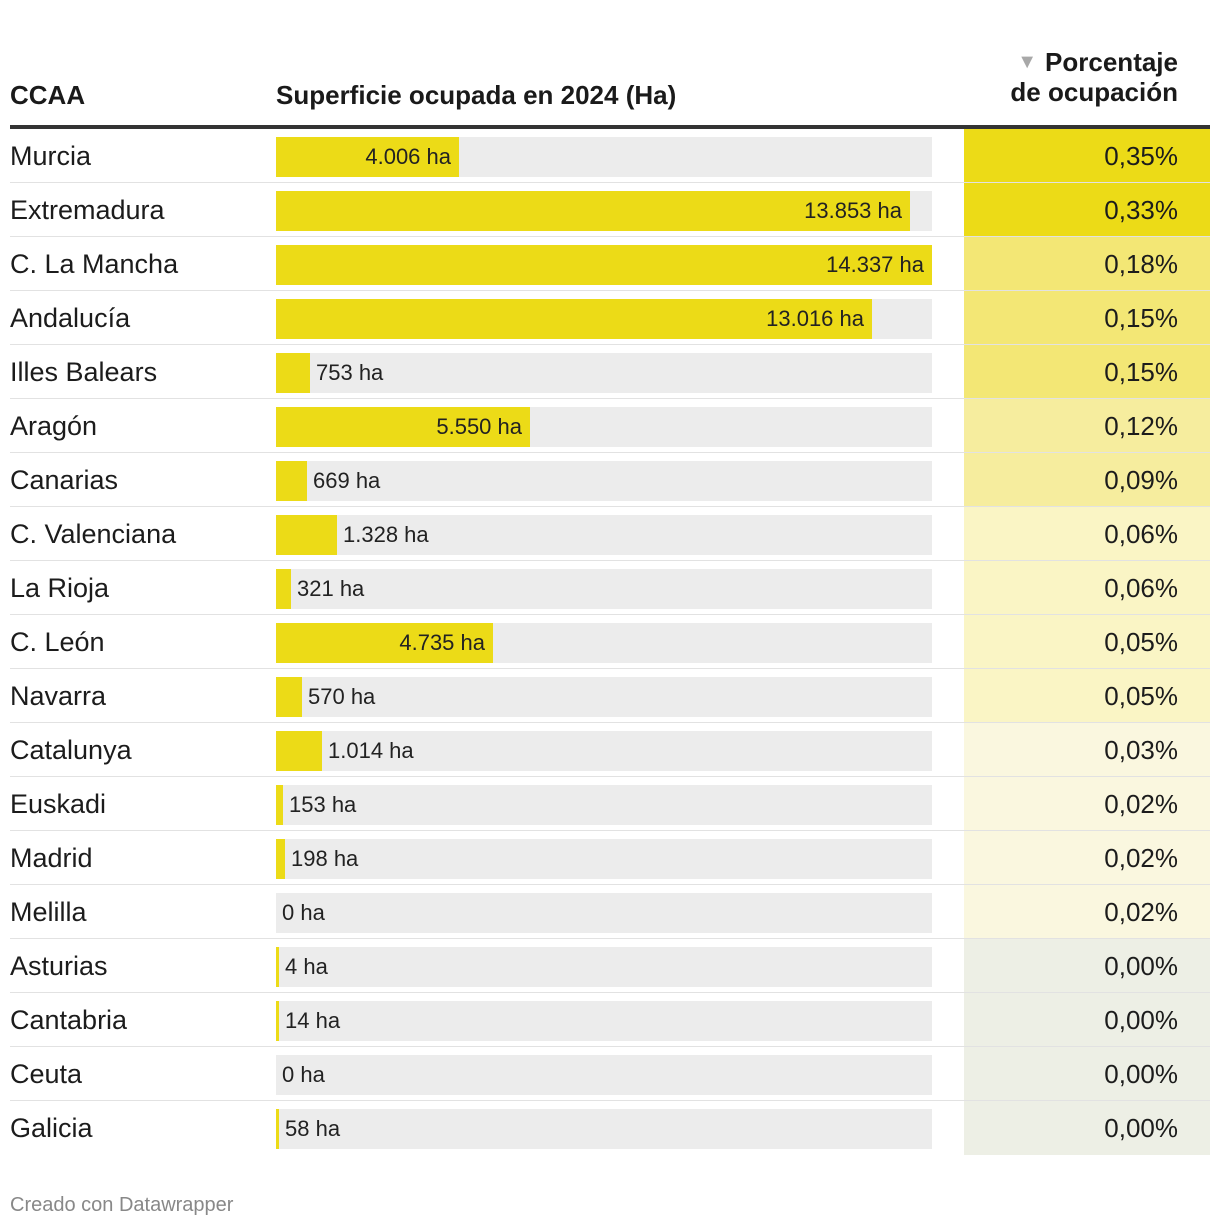 The image size is (1220, 1230). I want to click on bar-value-label: 753 ha, so click(350, 372).